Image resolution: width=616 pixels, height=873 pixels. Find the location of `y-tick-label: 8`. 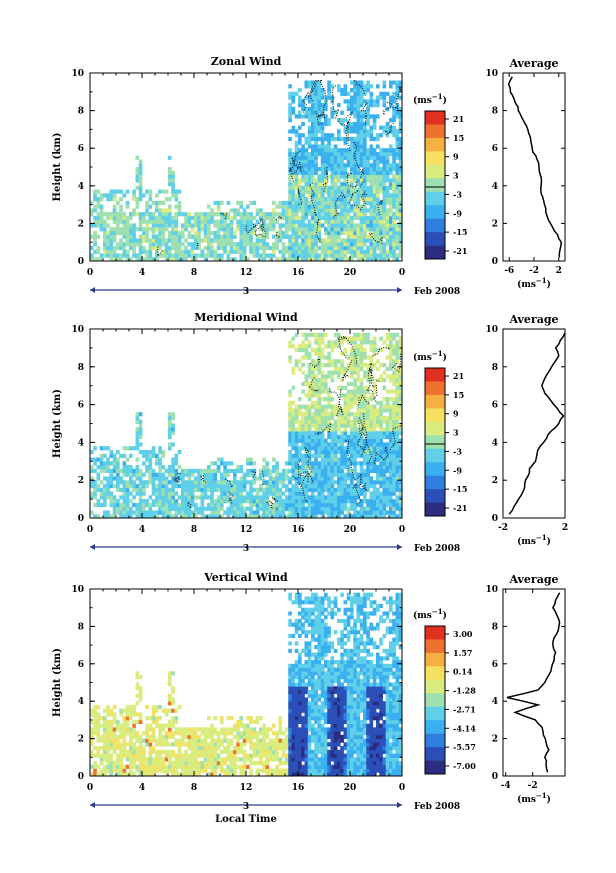

y-tick-label: 8 is located at coordinates (81, 112).